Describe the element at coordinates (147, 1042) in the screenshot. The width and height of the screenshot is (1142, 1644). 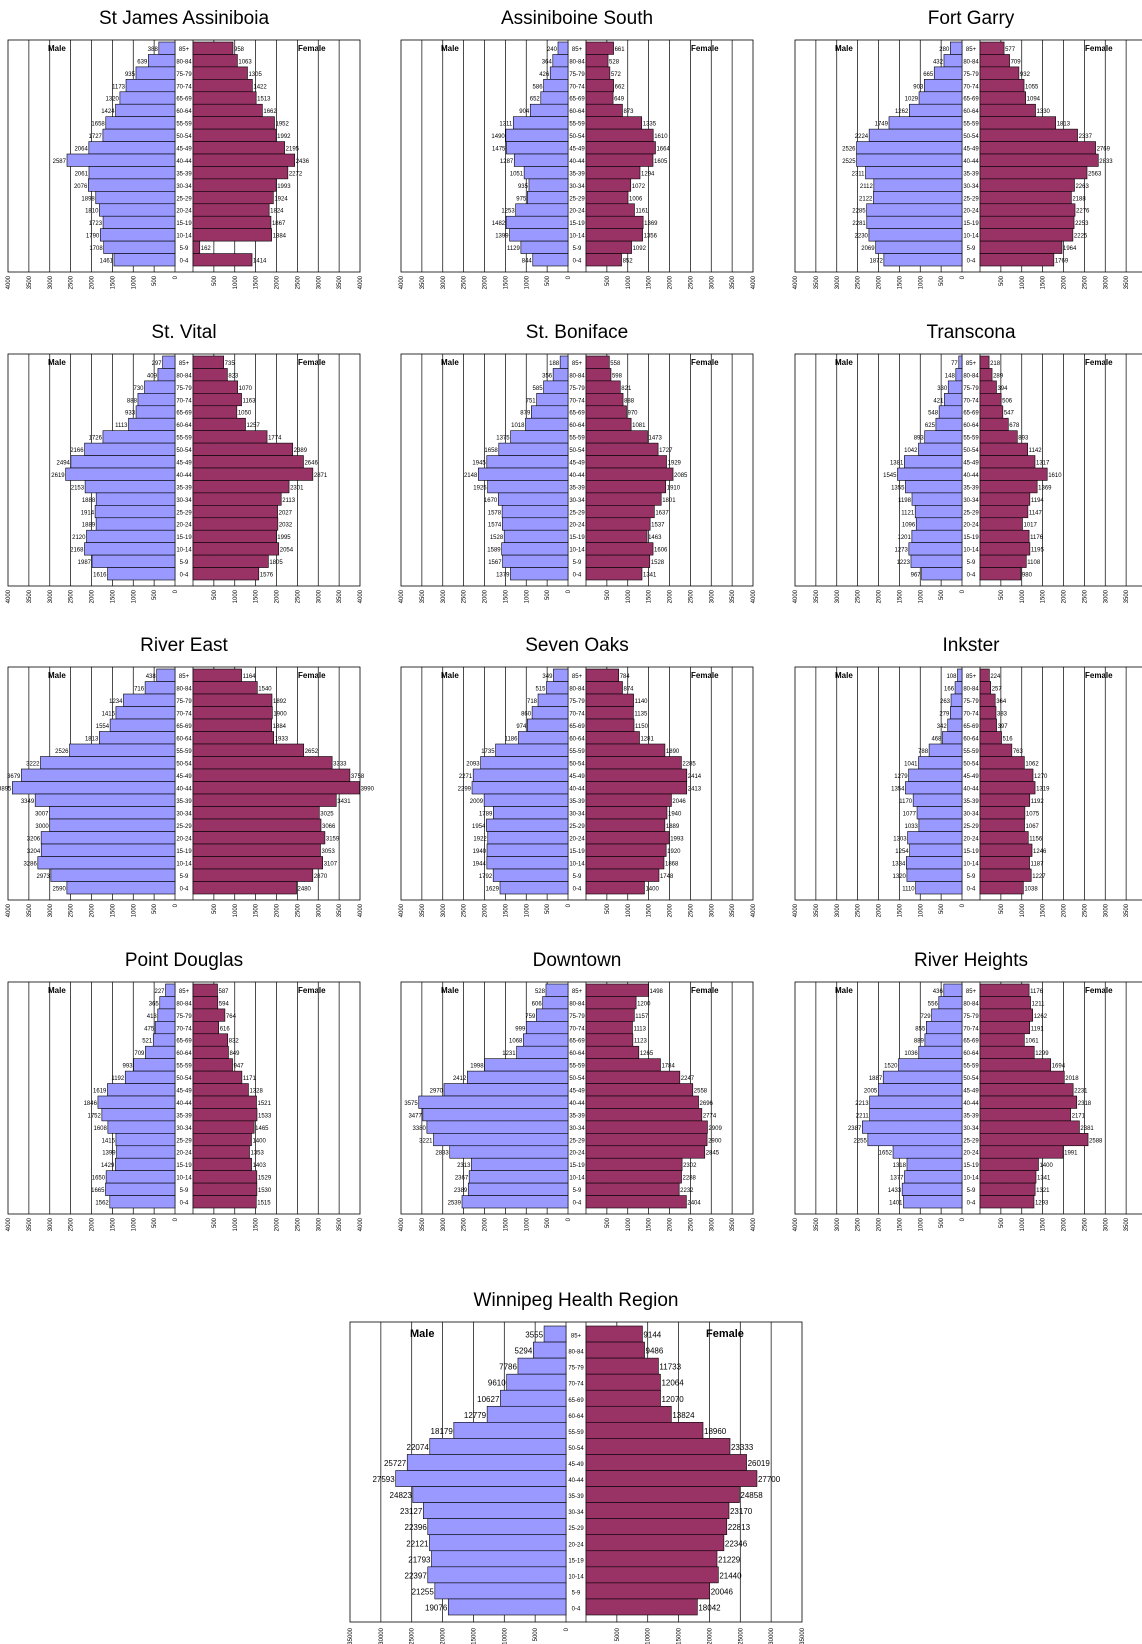
I see `value-label-male: 521` at that location.